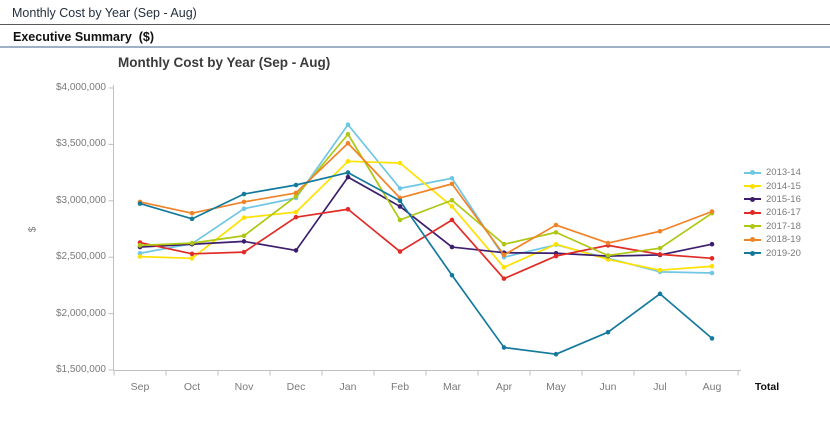  I want to click on data-point-2016-17-Dec, so click(296, 217).